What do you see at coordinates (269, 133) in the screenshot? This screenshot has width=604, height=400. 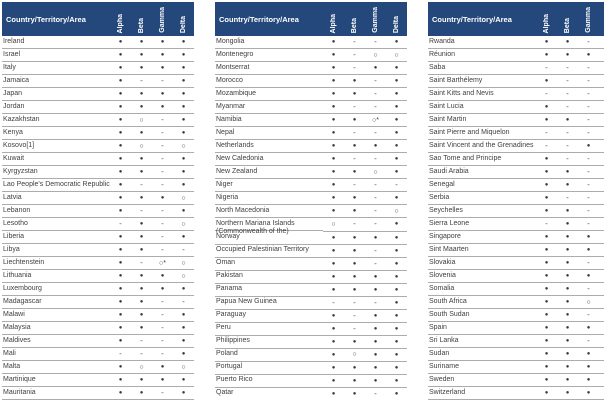 I see `country-name-cell: Nepal` at bounding box center [269, 133].